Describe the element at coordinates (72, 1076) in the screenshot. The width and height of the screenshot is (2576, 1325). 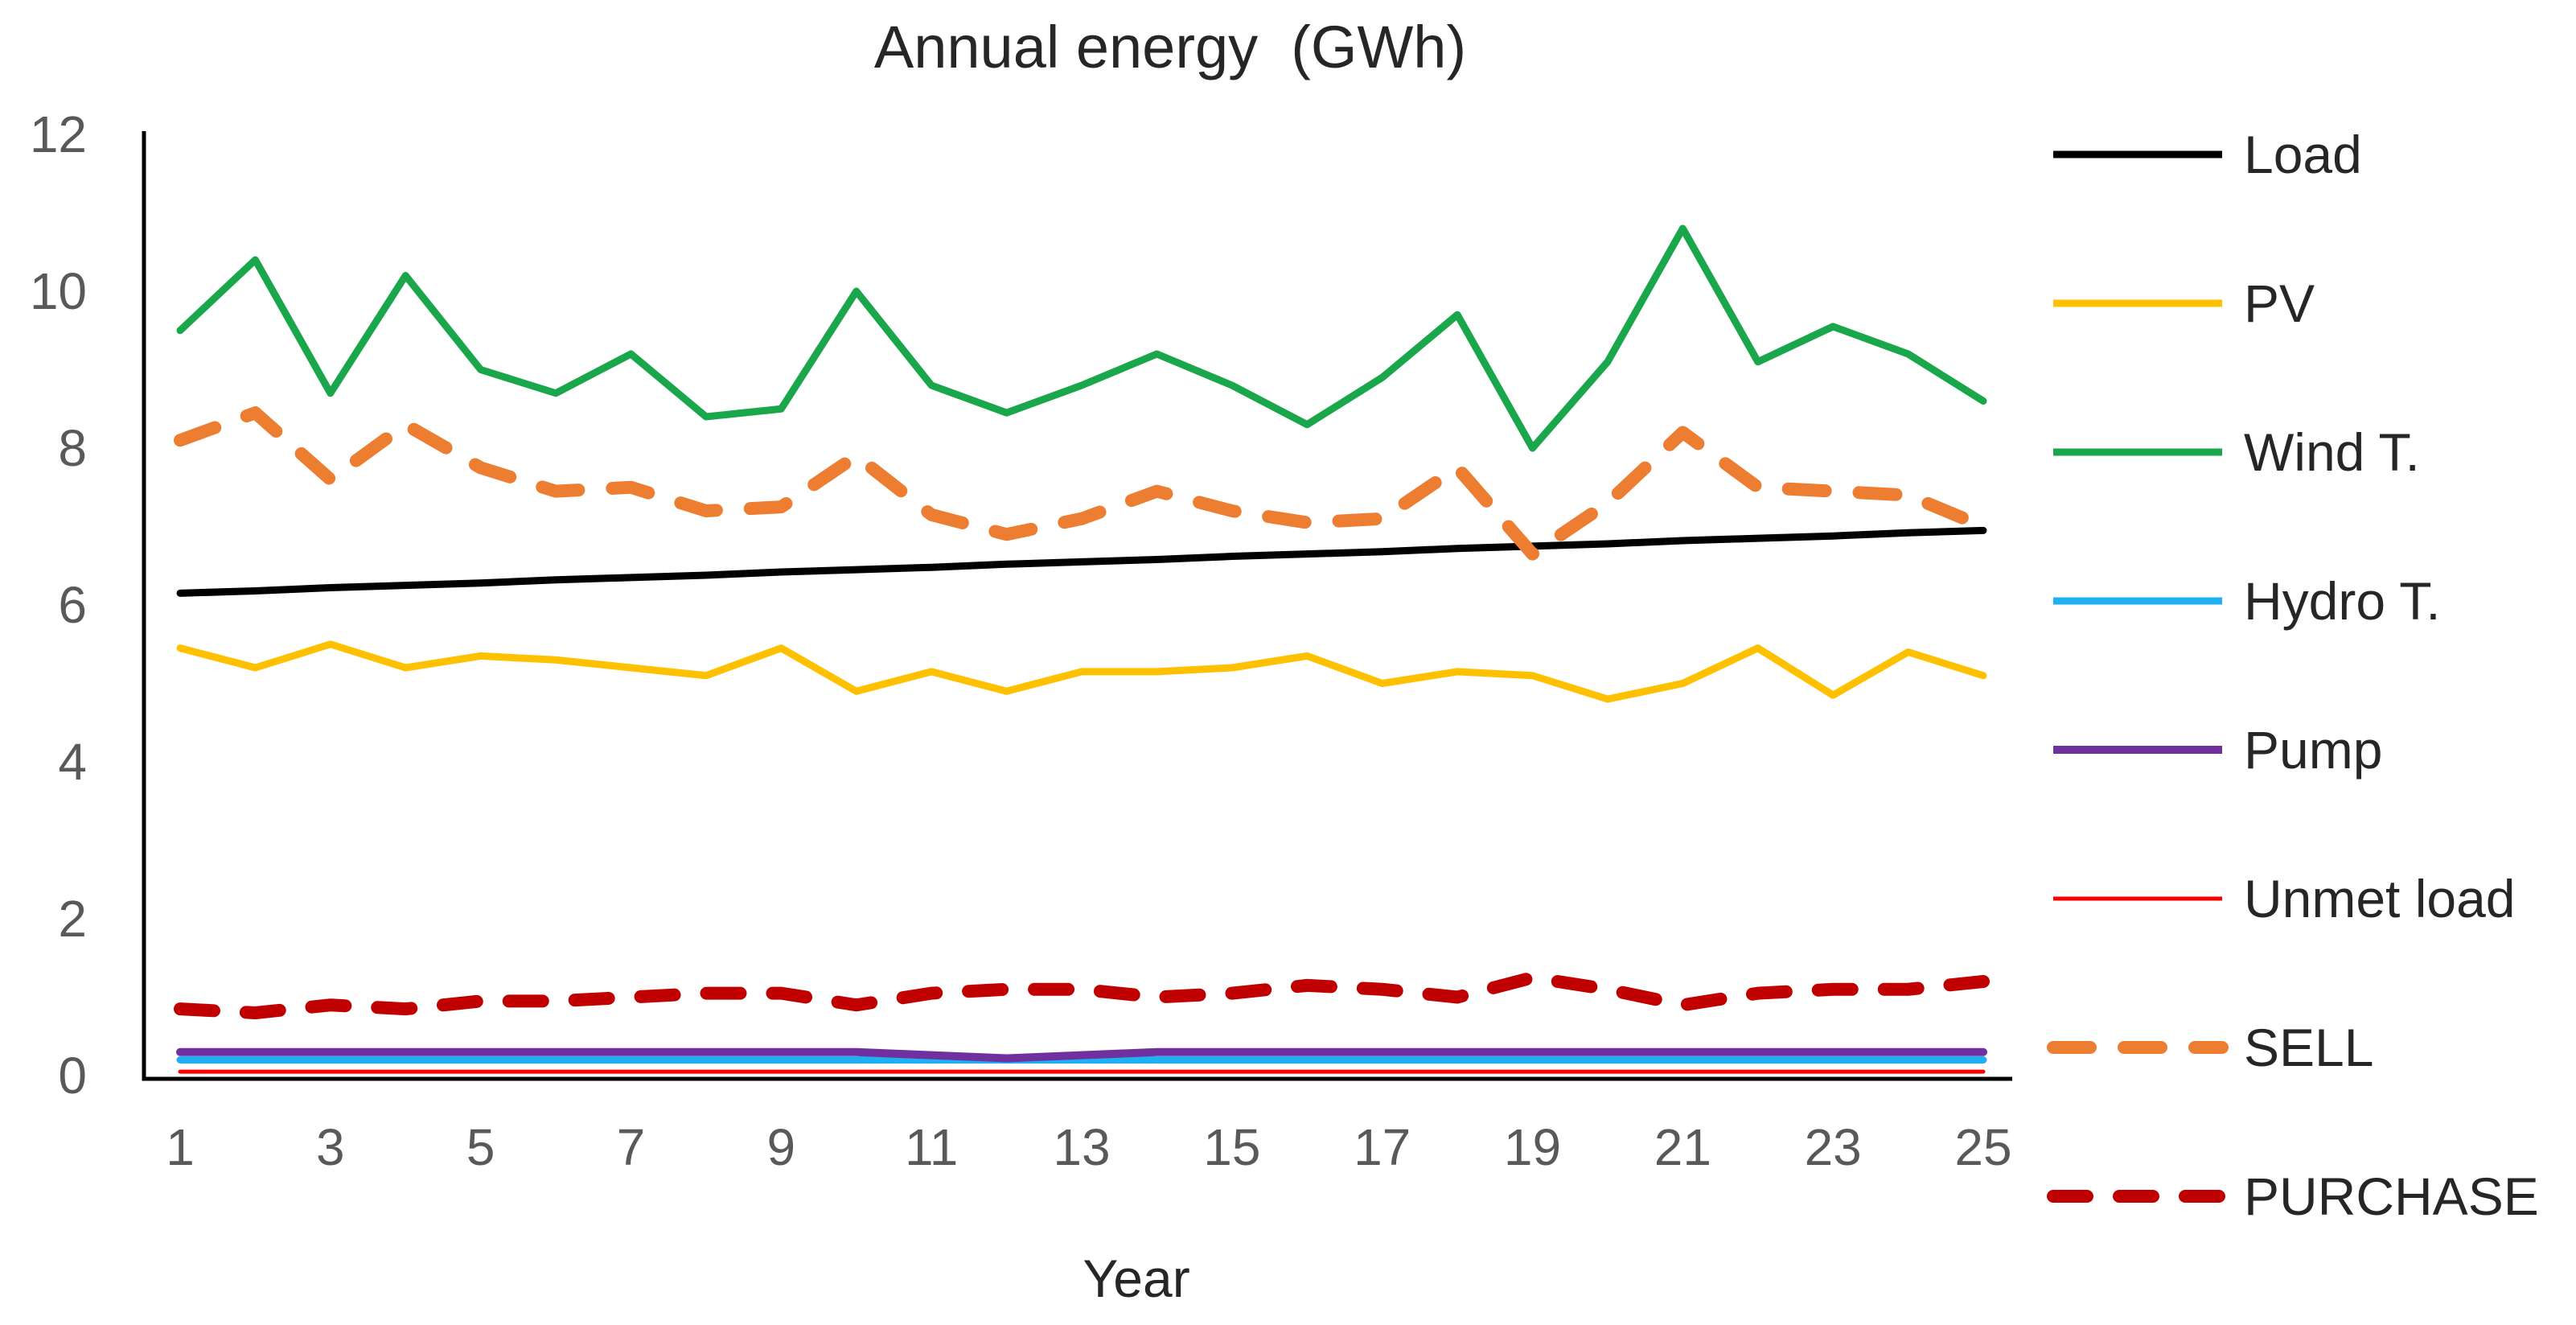
I see `y-tick-label: 0` at that location.